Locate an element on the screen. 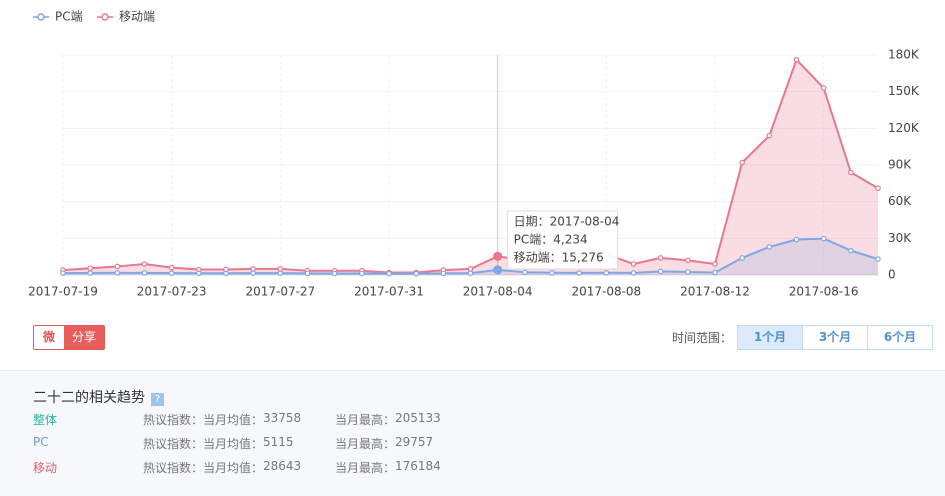 This screenshot has height=496, width=945. tooltip-line: PC端：4,234 is located at coordinates (551, 240).